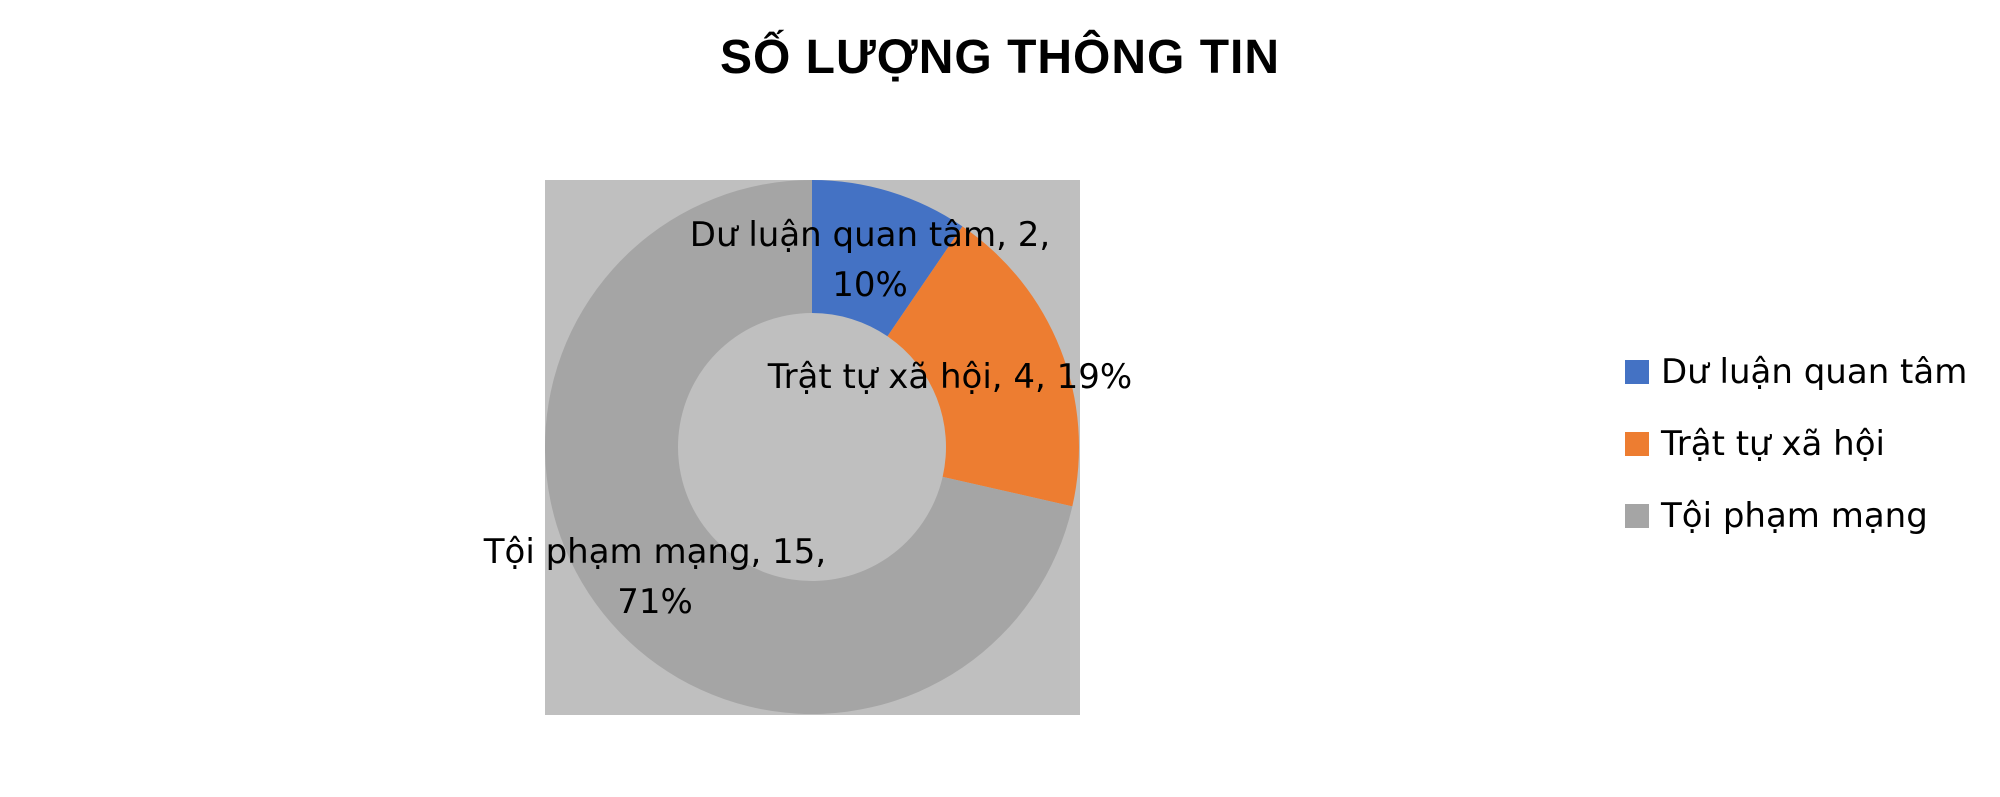 The image size is (2000, 797). I want to click on legend-item-trat-tu: Trật tự xã hội, so click(1796, 444).